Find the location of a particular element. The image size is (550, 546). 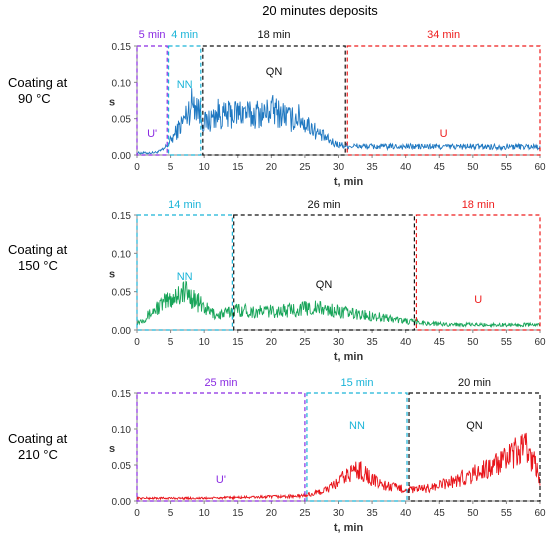

region-duration: 25 min is located at coordinates (220, 383).